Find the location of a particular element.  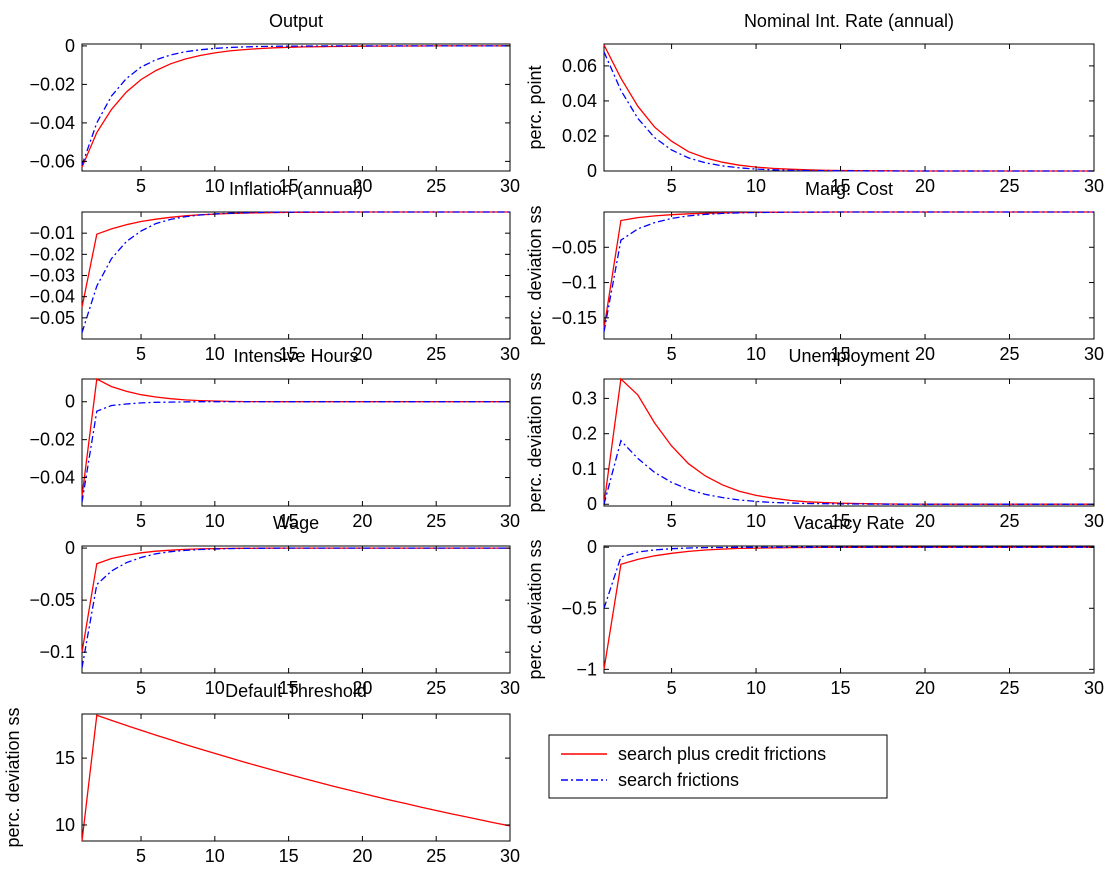

panel-title: Nominal Int. Rate (annual) is located at coordinates (849, 21).